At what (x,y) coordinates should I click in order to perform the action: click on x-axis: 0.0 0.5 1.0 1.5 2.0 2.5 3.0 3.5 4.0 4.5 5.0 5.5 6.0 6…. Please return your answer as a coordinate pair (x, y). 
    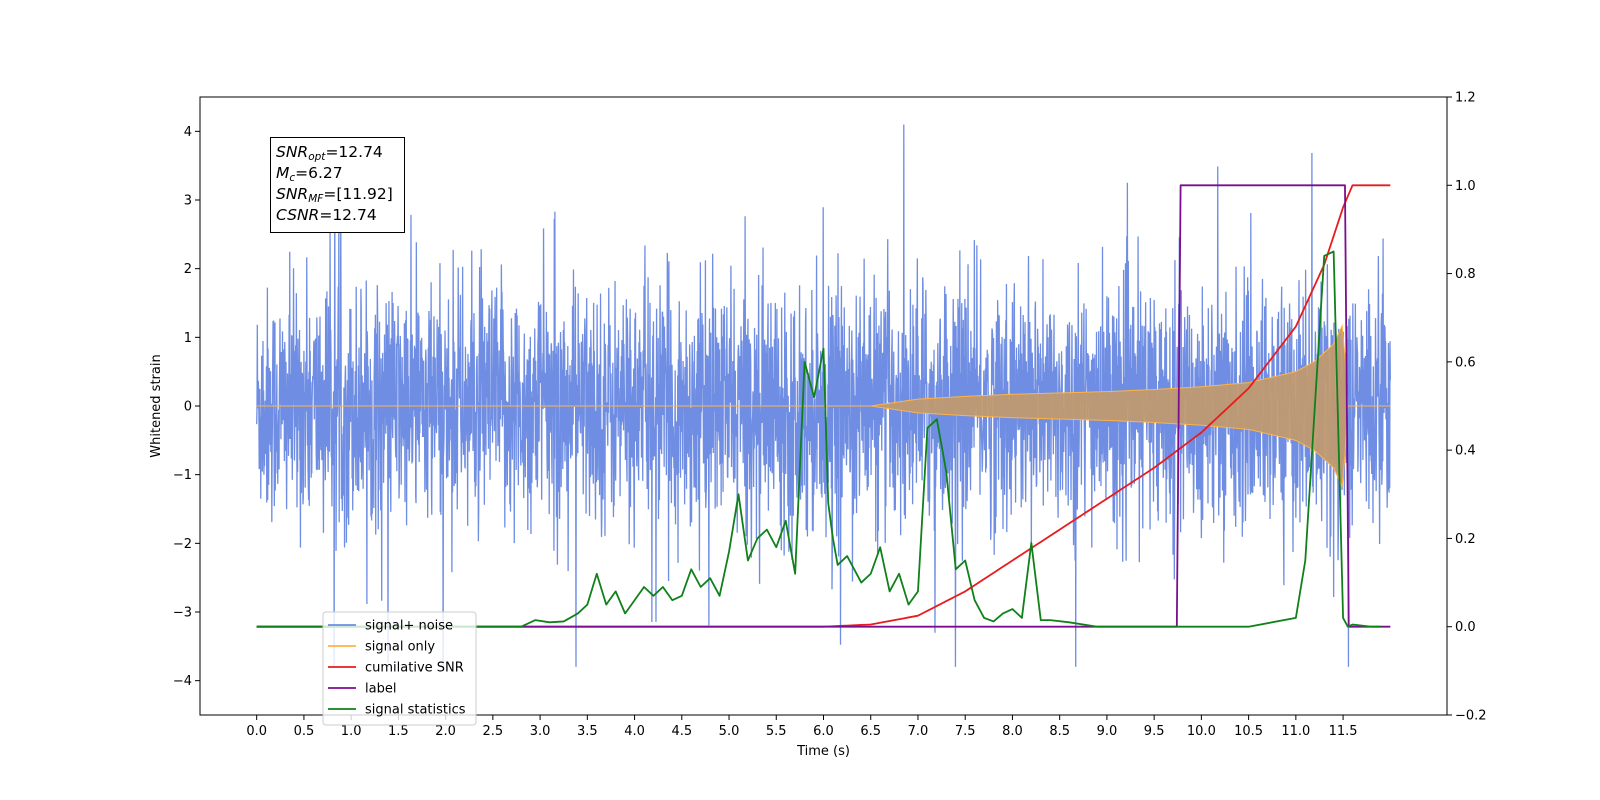
    Looking at the image, I should click on (802, 727).